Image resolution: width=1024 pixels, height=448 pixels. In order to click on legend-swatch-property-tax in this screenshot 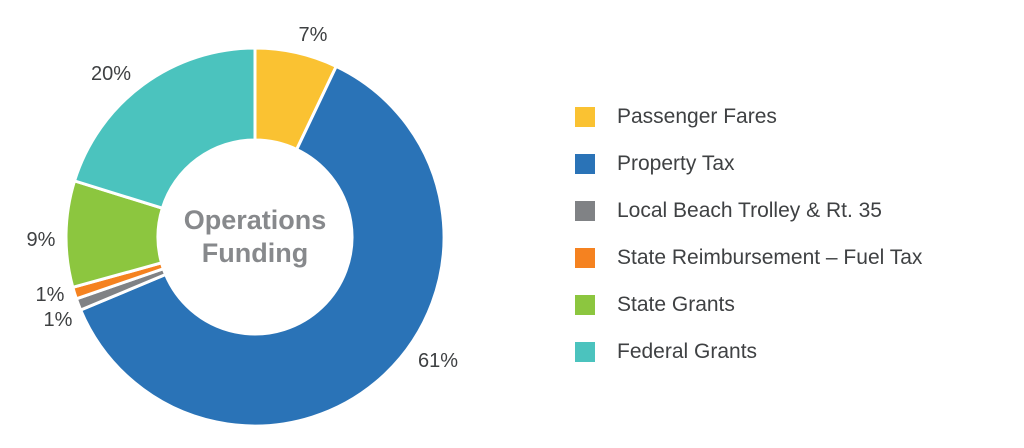, I will do `click(585, 164)`.